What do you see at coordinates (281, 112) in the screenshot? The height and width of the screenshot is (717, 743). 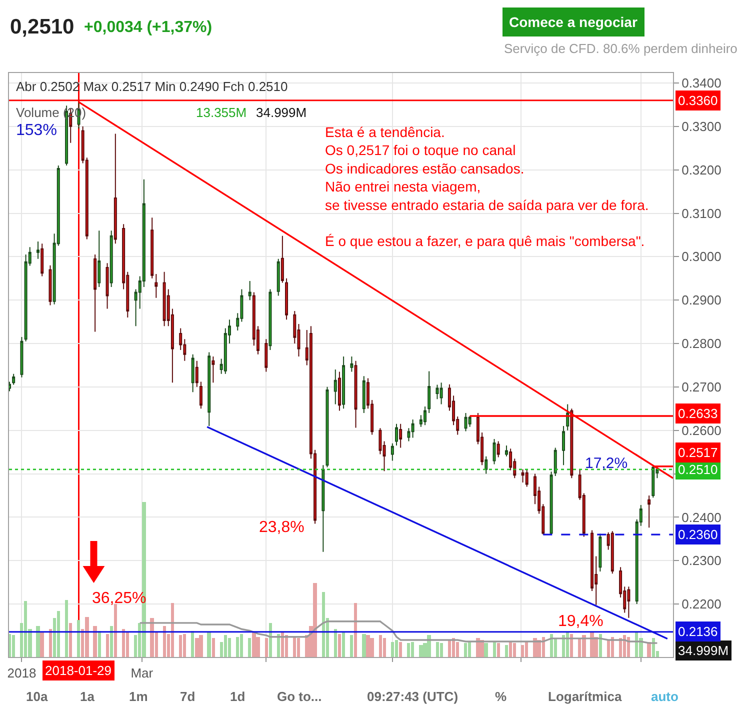 I see `annotation: 34.999M` at bounding box center [281, 112].